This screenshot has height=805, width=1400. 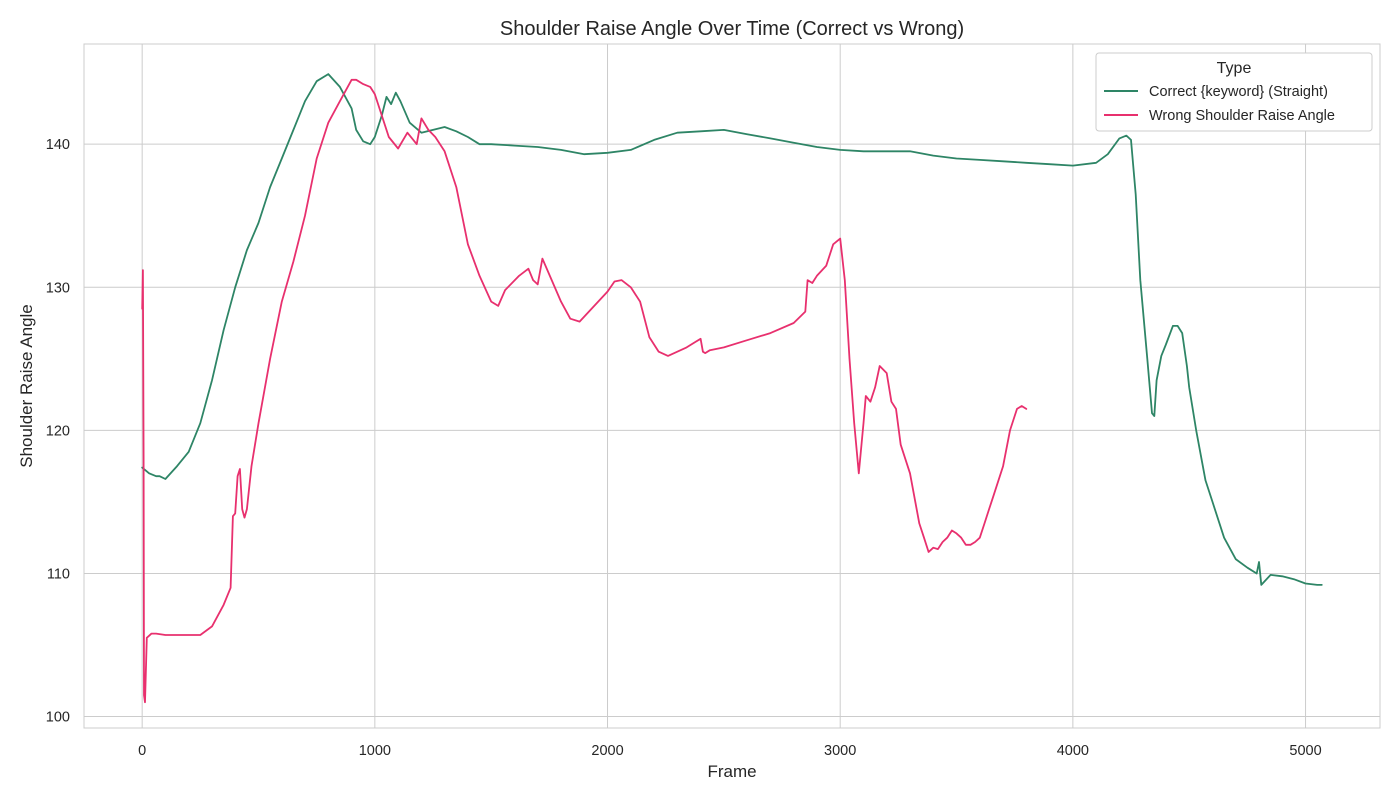 I want to click on x-tick-label: 4000, so click(x=1073, y=751).